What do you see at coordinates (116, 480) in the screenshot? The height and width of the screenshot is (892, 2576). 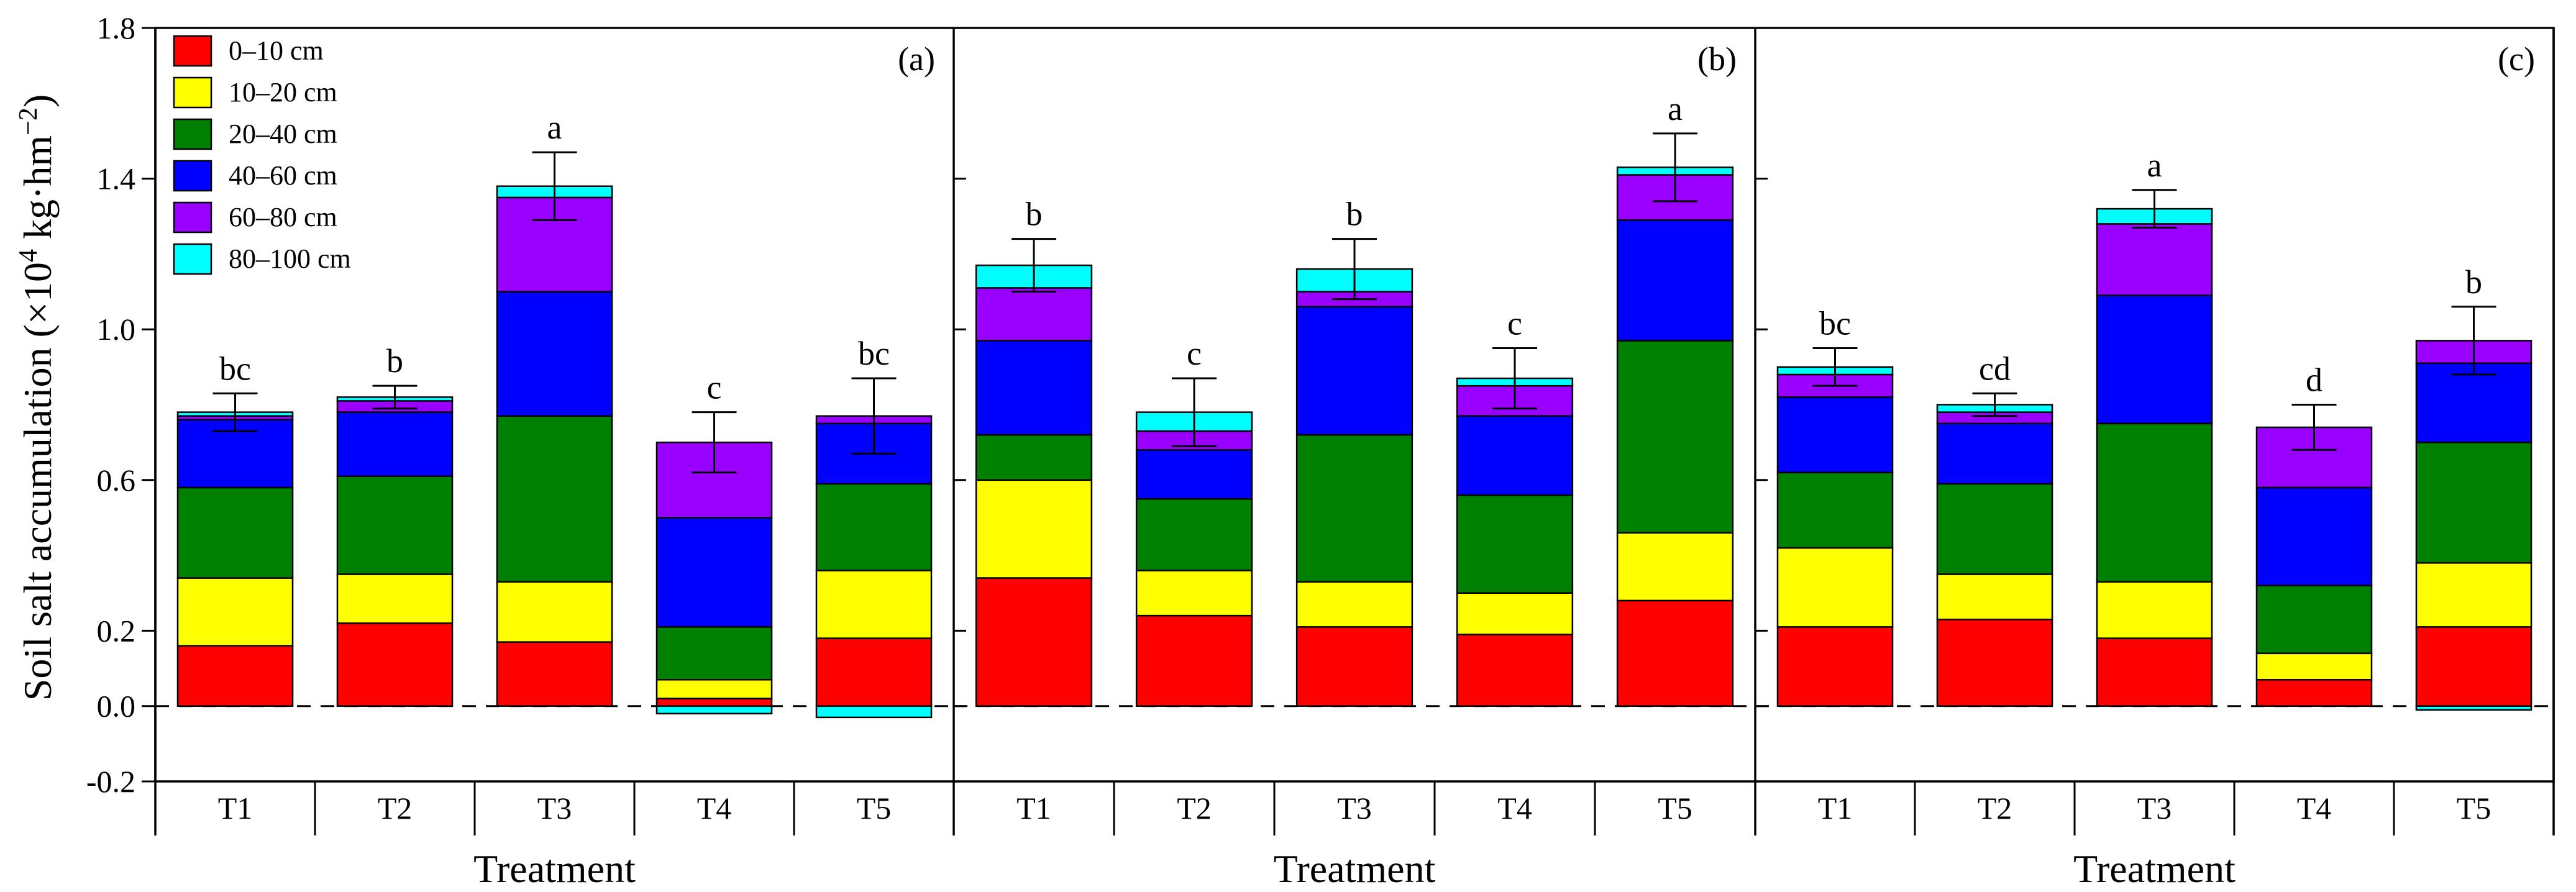 I see `y-tick-label: 0.6` at bounding box center [116, 480].